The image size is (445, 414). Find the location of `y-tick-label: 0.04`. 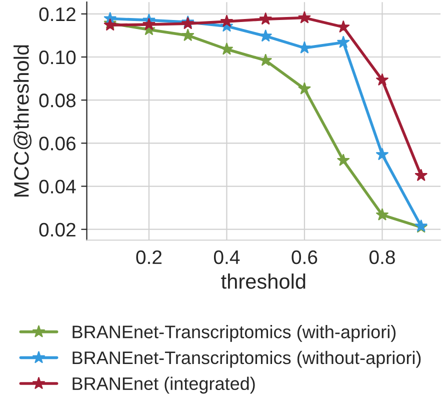

y-tick-label: 0.04 is located at coordinates (57, 187).